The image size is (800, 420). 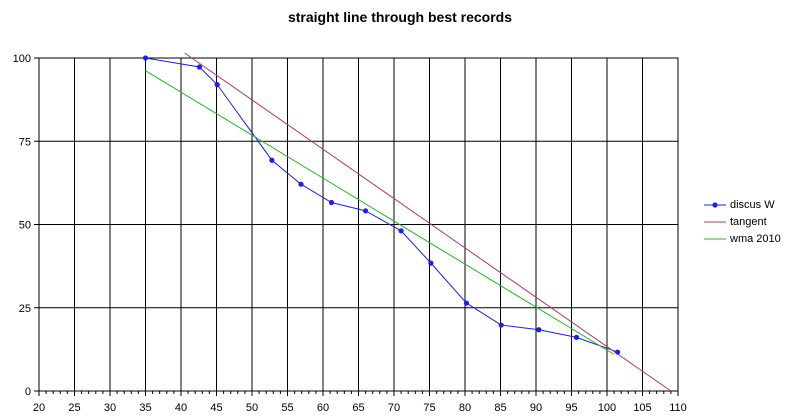 I want to click on legend-item-wma-2010: wma 2010, so click(x=742, y=238).